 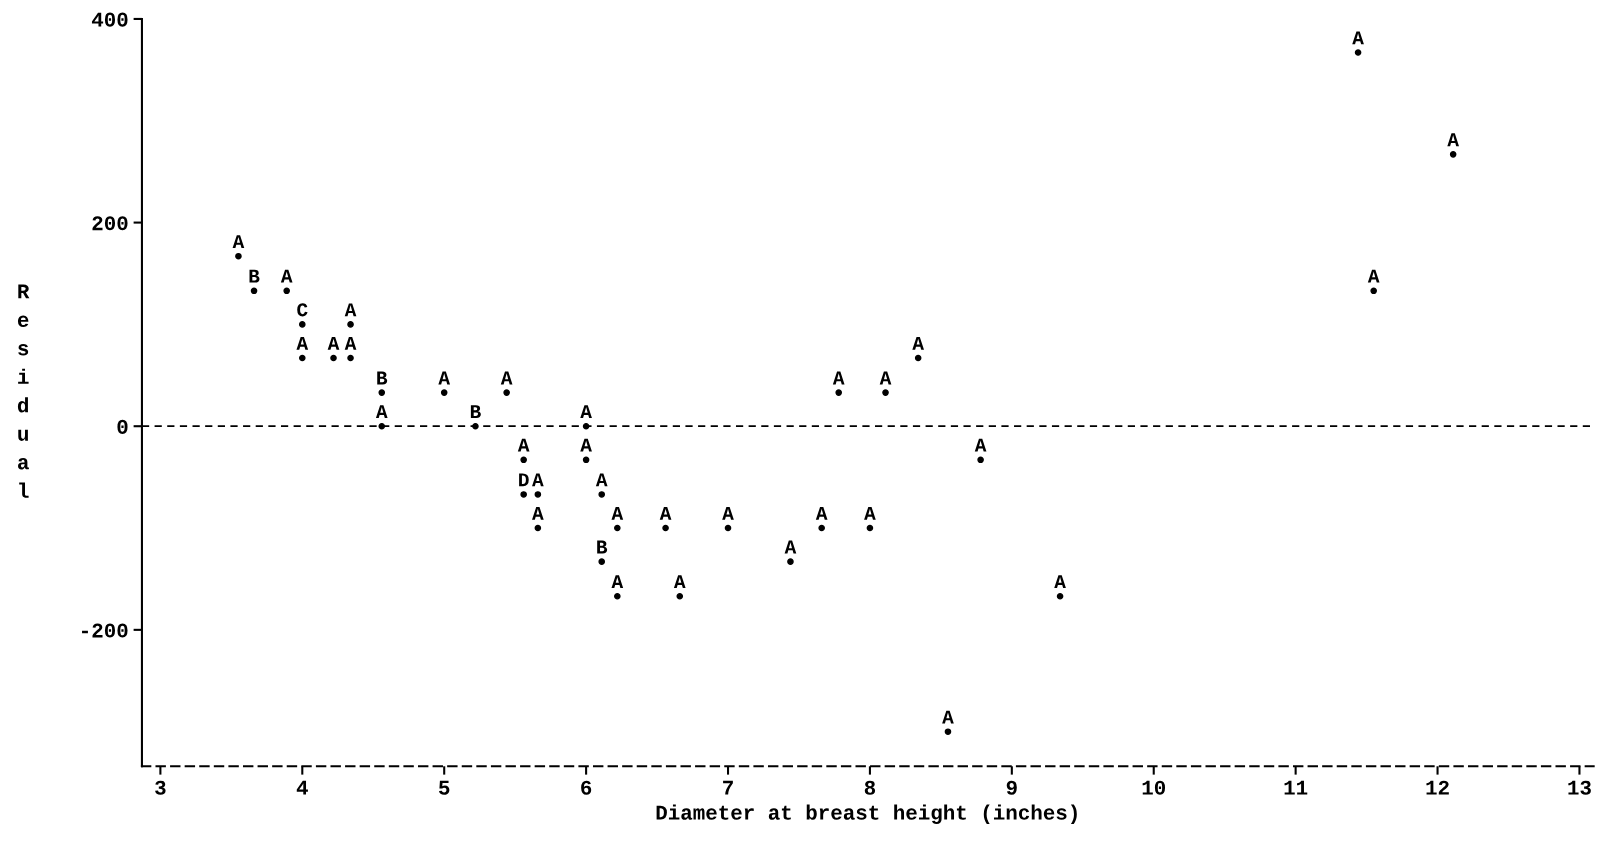 What do you see at coordinates (105, 630) in the screenshot?
I see `y-tick-label: -200` at bounding box center [105, 630].